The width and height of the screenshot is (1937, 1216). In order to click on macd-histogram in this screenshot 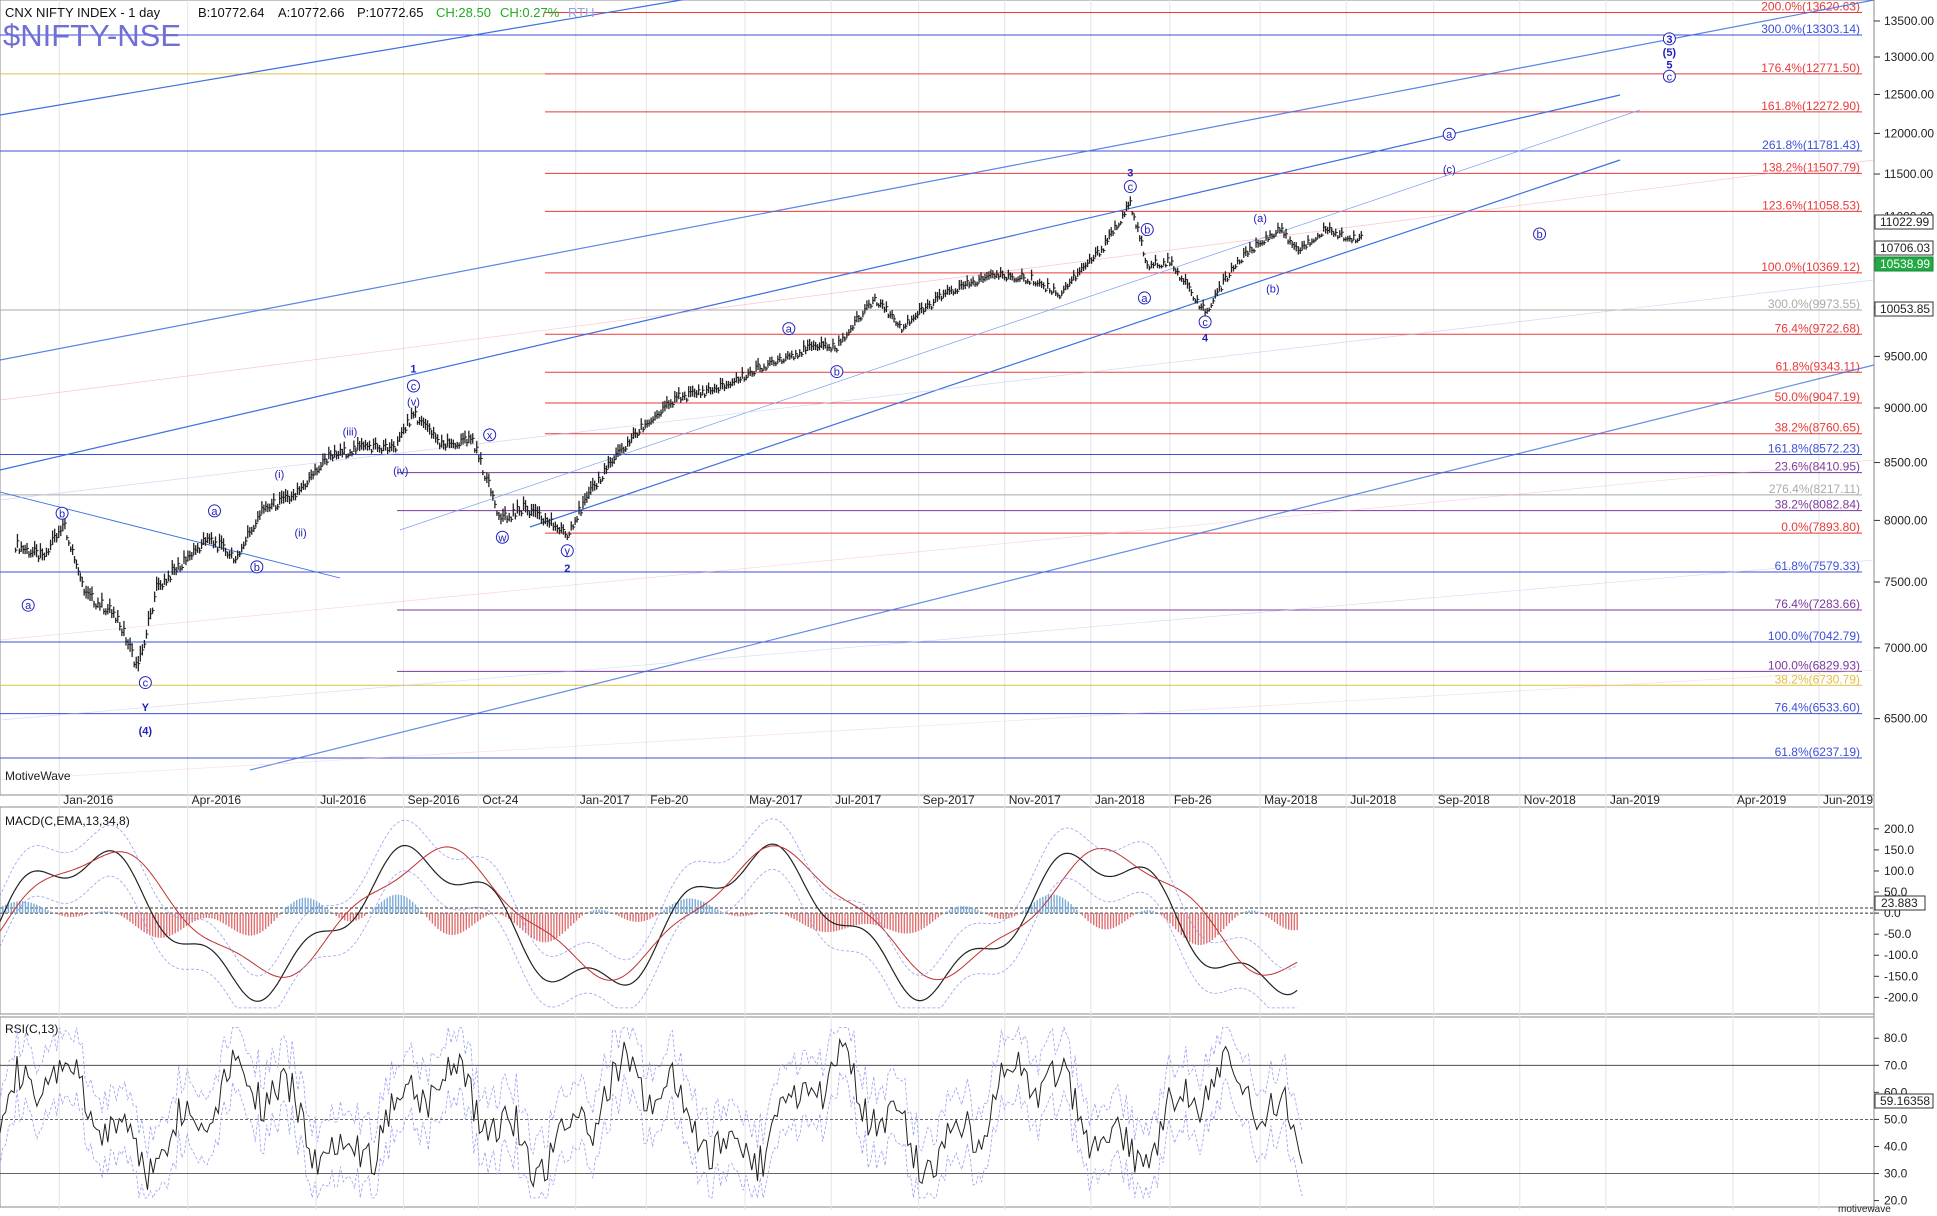, I will do `click(649, 920)`.